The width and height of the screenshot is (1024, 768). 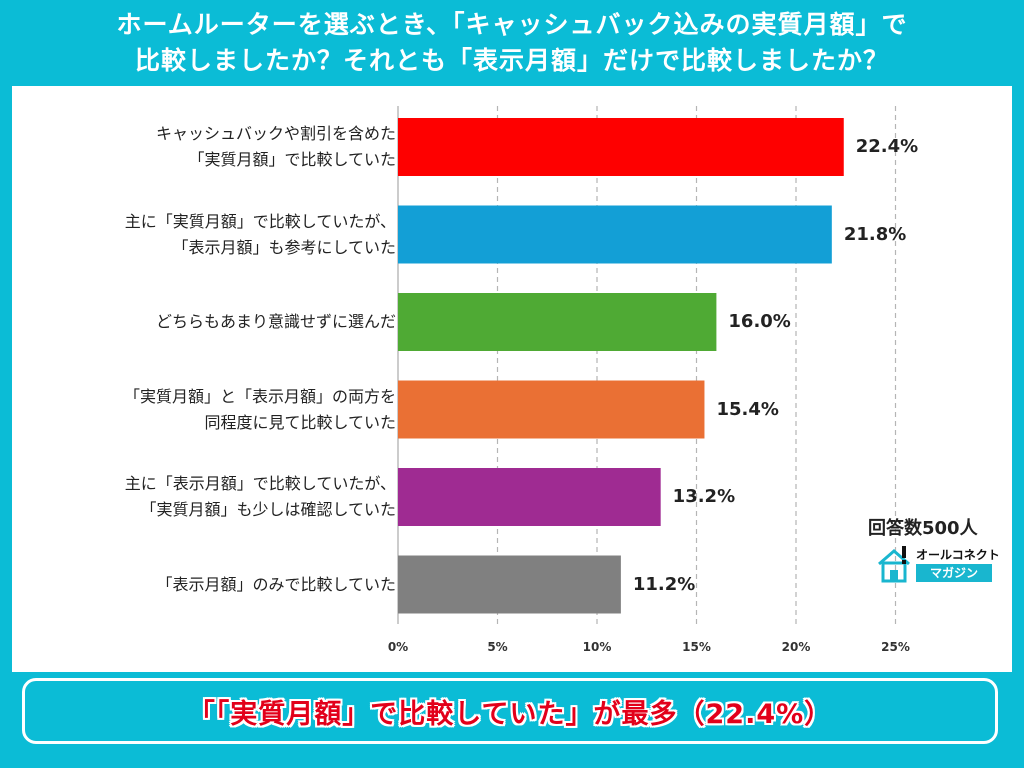 I want to click on category-label-2: 主に「実質月額」で比較していたが、「表示月額」も参考にしていた, so click(x=210, y=235).